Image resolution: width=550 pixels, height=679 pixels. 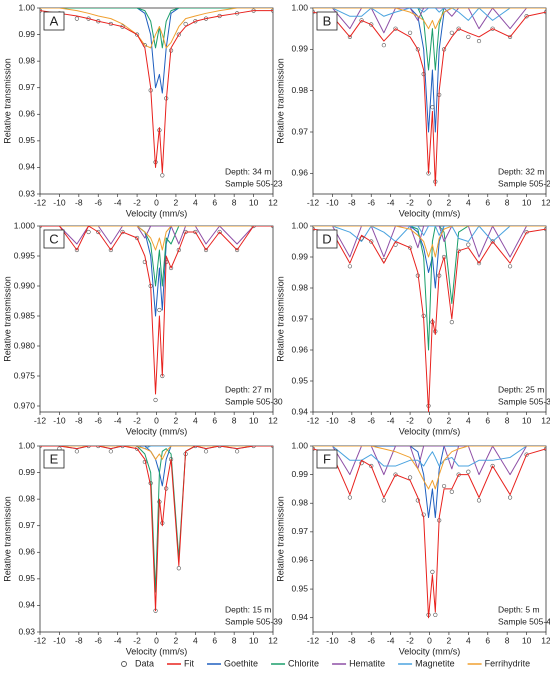 What do you see at coordinates (118, 420) in the screenshot?
I see `x-tick-label: -4` at bounding box center [118, 420].